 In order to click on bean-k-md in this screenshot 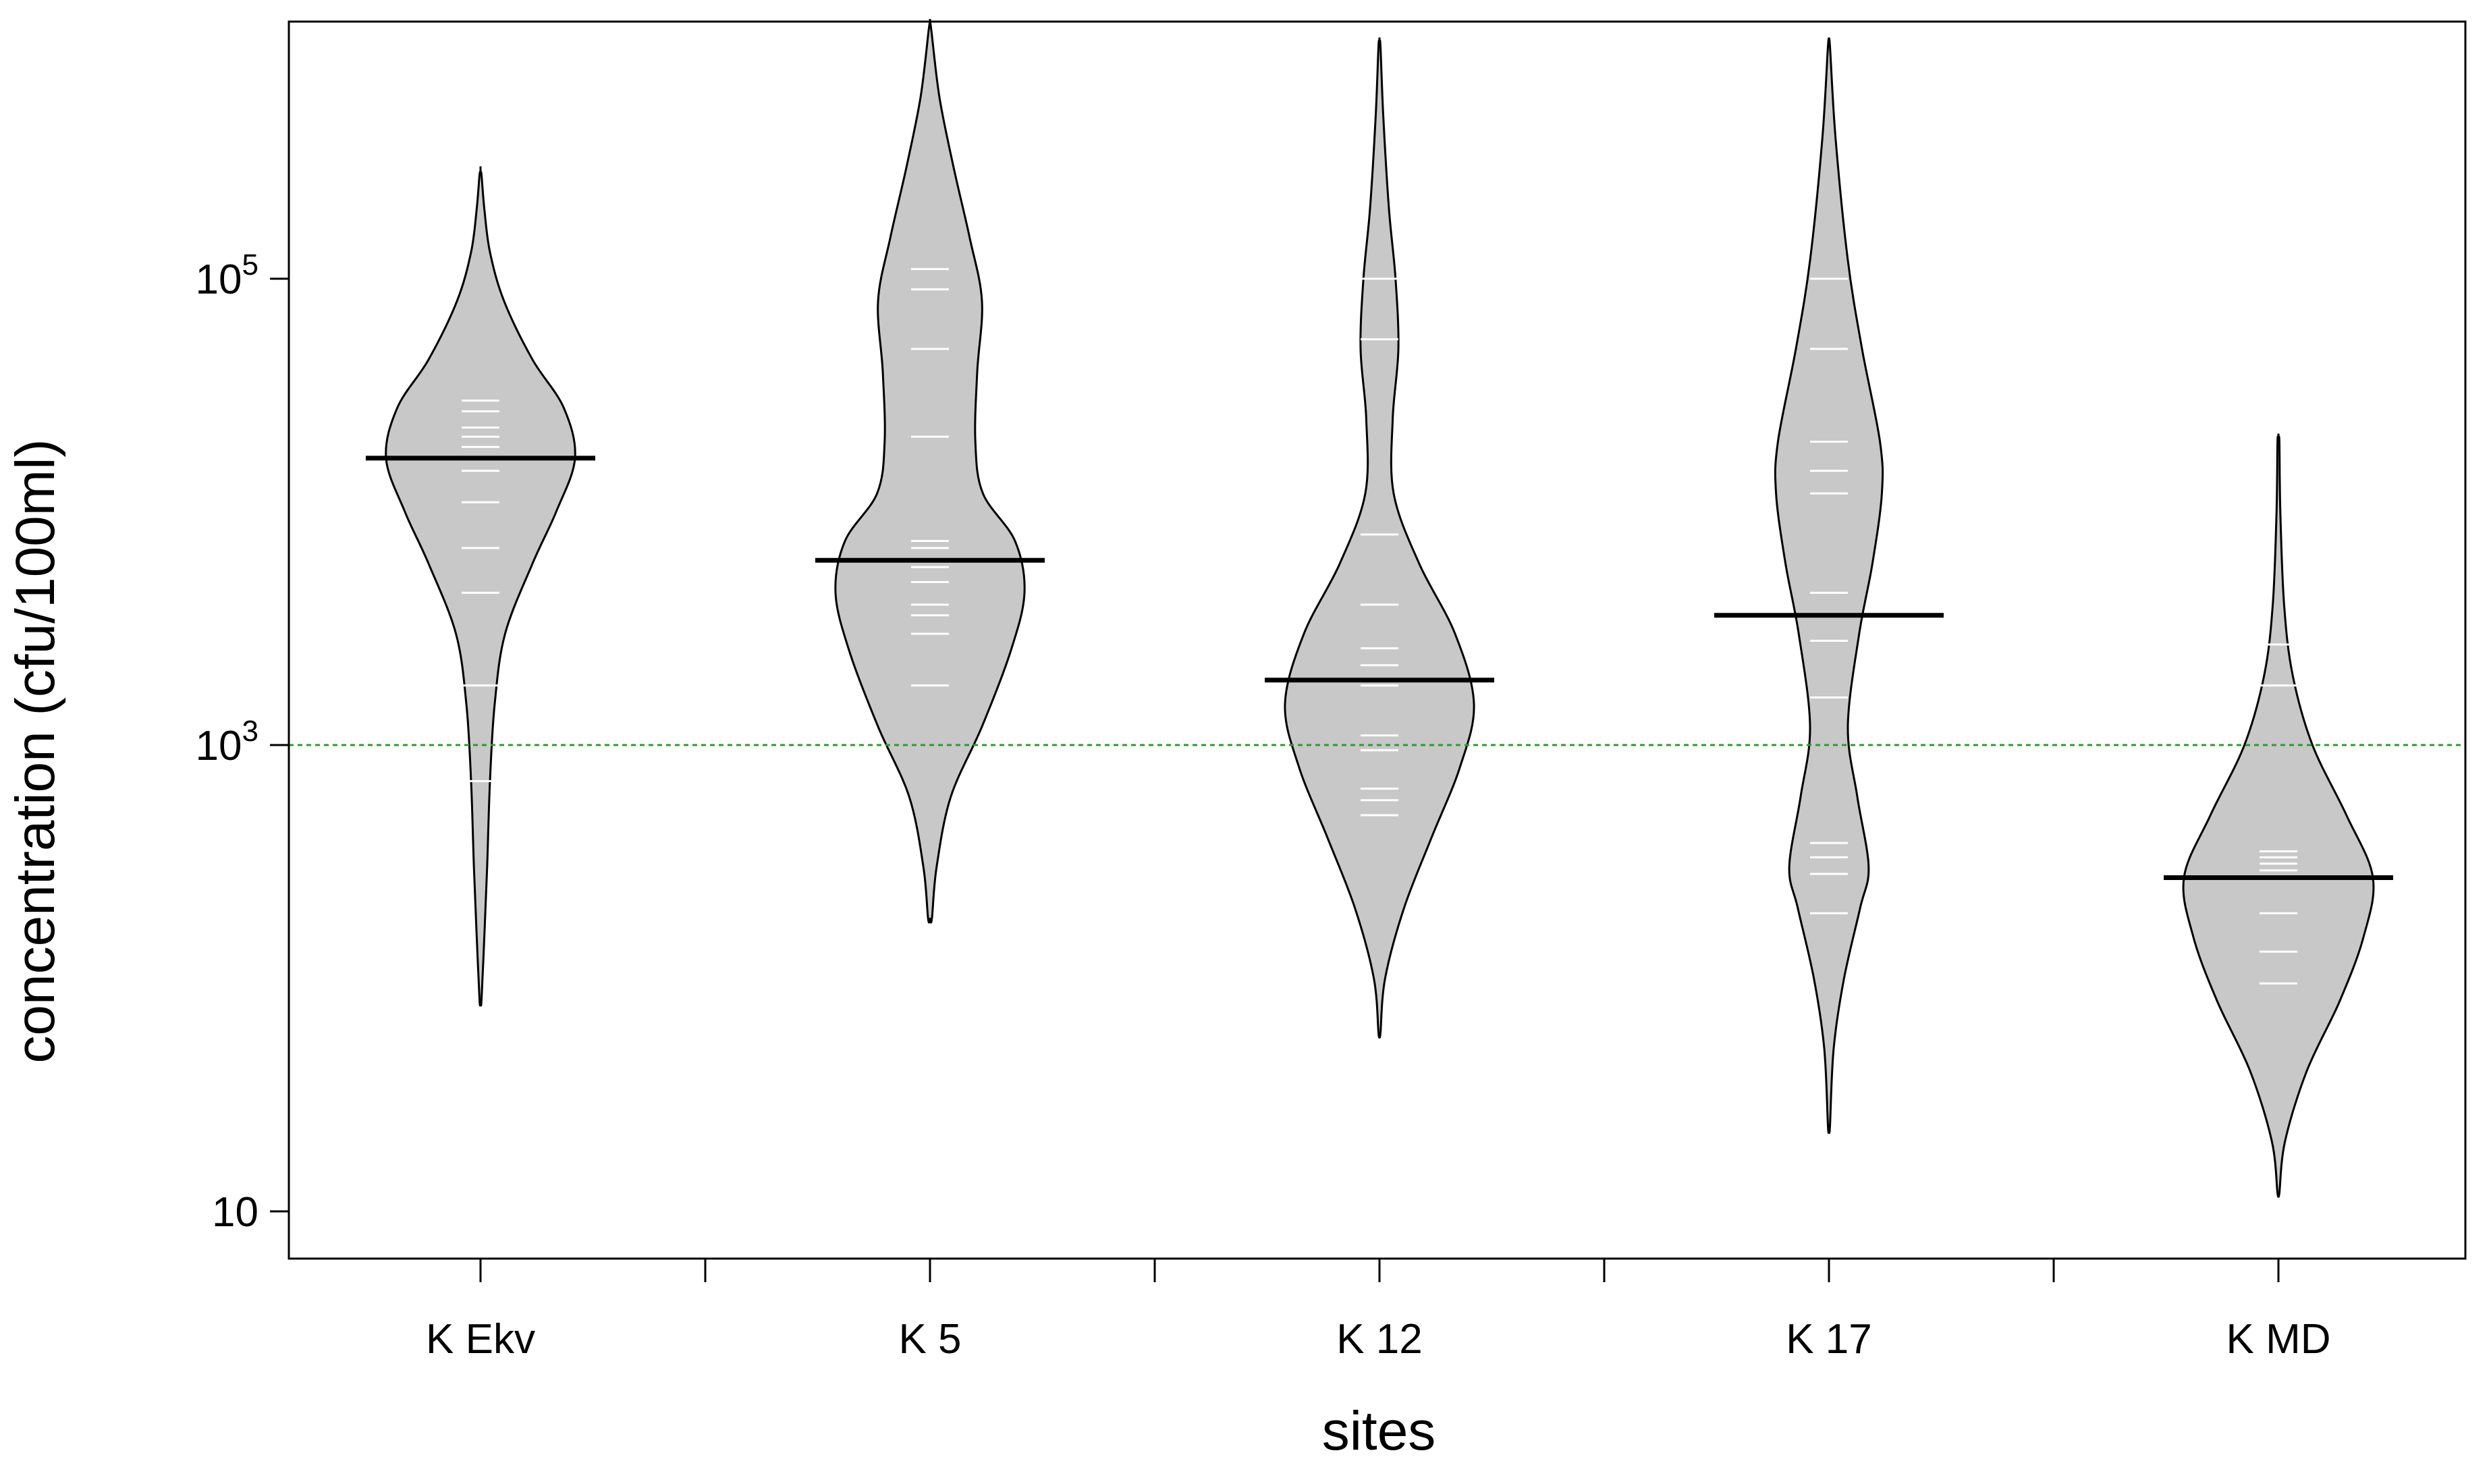, I will do `click(2278, 815)`.